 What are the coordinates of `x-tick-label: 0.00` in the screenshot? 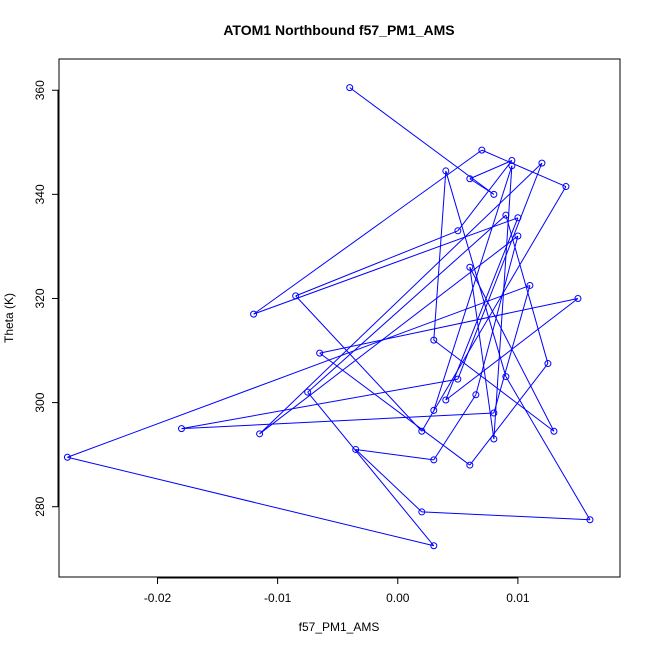 It's located at (398, 598).